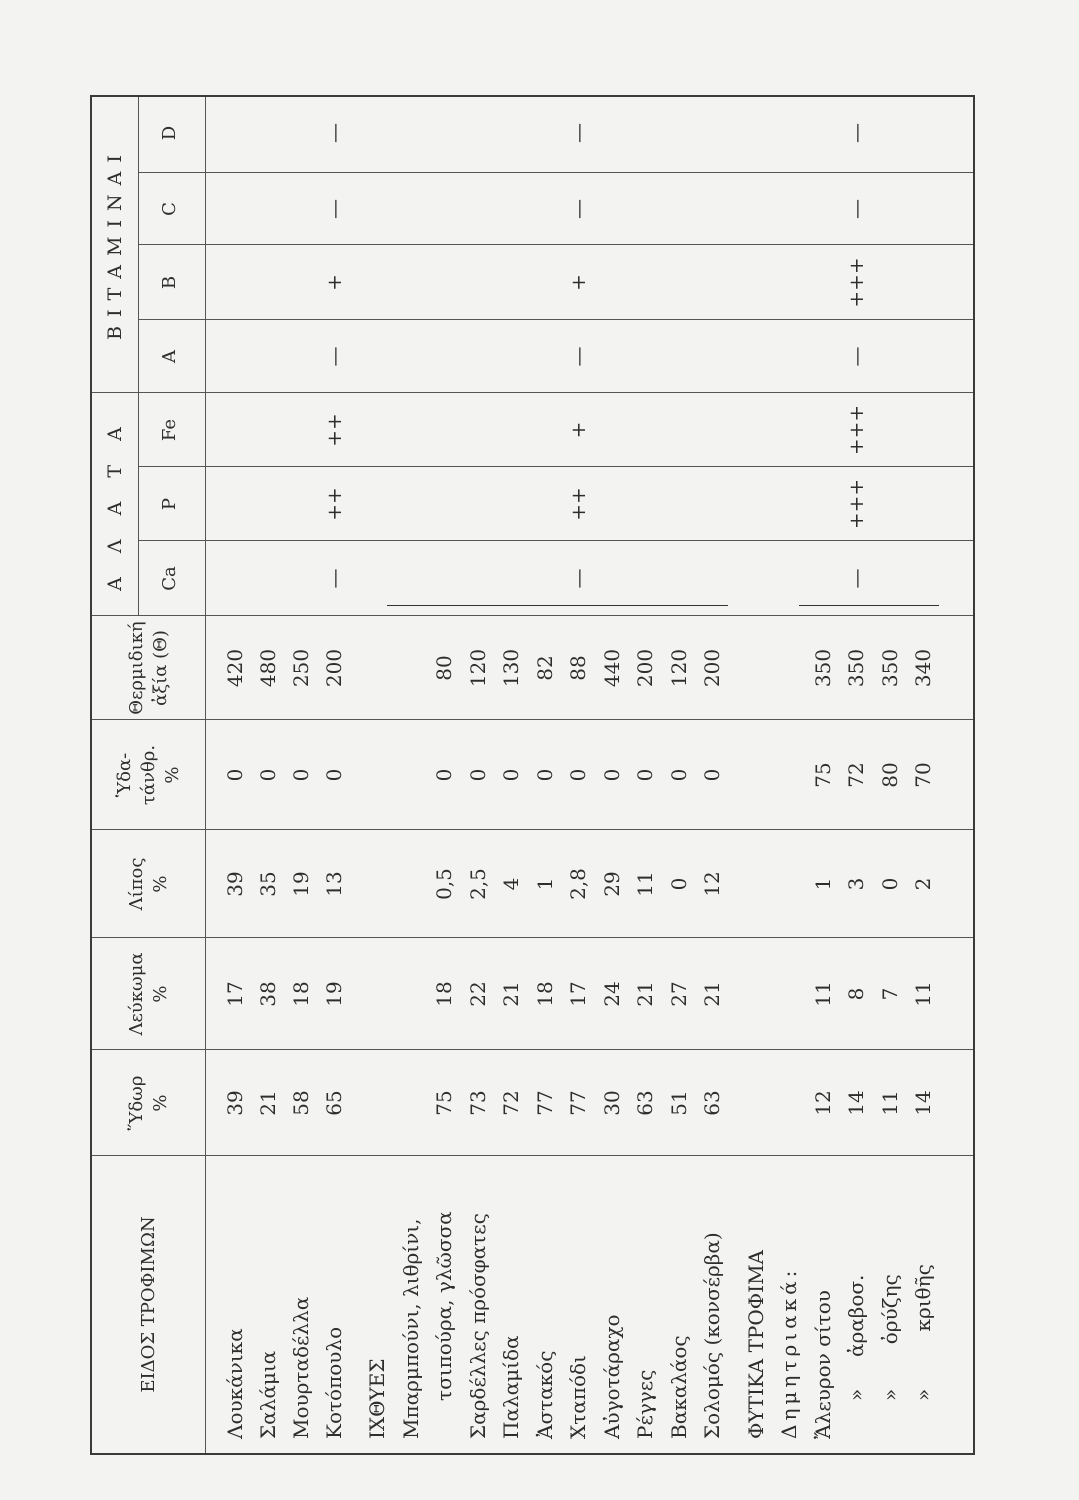 This screenshot has width=1079, height=1500. Describe the element at coordinates (578, 994) in the screenshot. I see `value-protein: 17` at that location.